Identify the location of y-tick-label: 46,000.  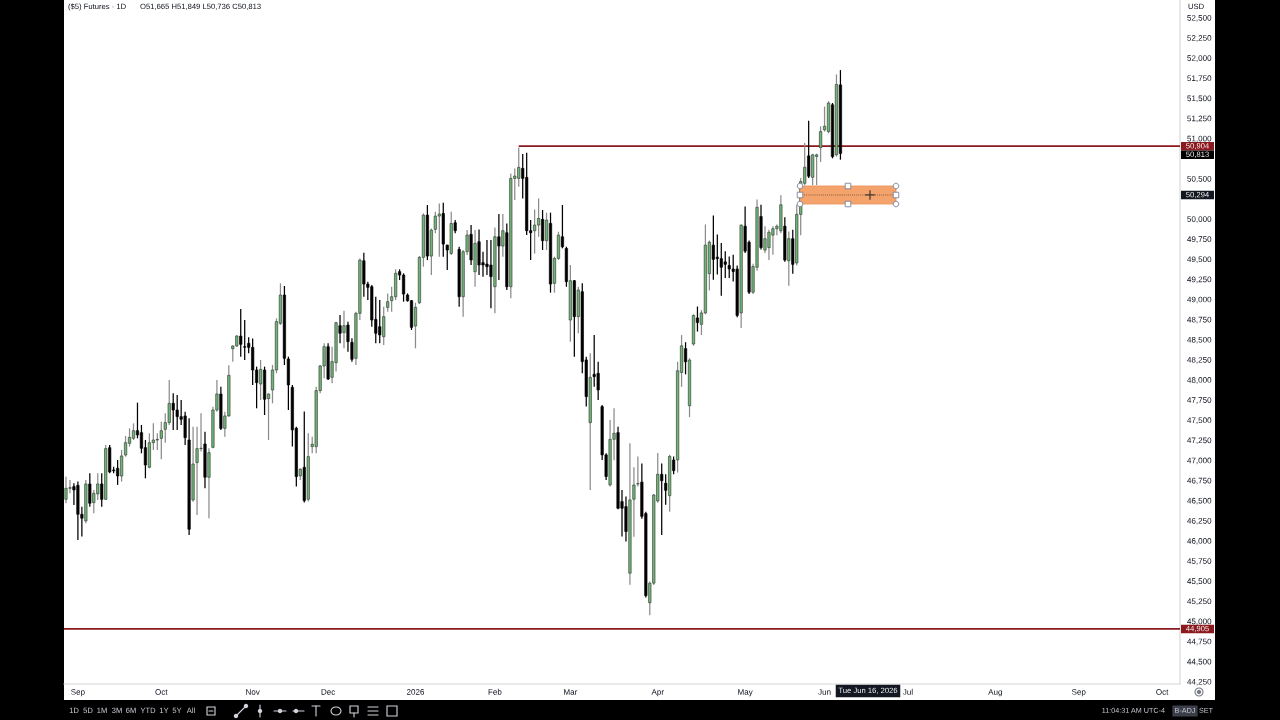
(1199, 541).